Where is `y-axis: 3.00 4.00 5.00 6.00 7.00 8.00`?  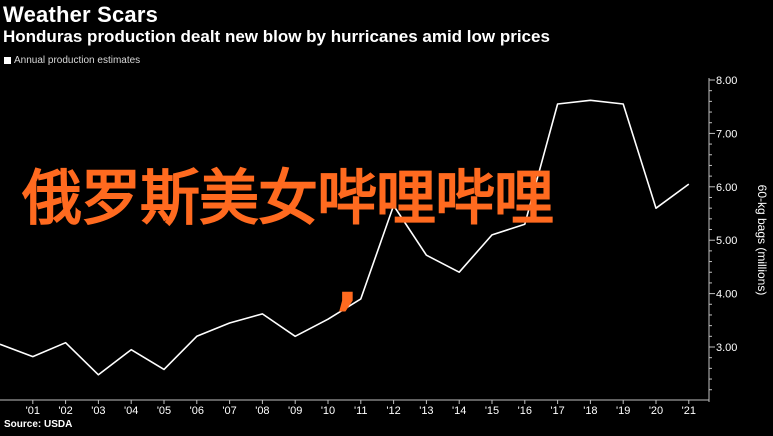
y-axis: 3.00 4.00 5.00 6.00 7.00 8.00 is located at coordinates (722, 238).